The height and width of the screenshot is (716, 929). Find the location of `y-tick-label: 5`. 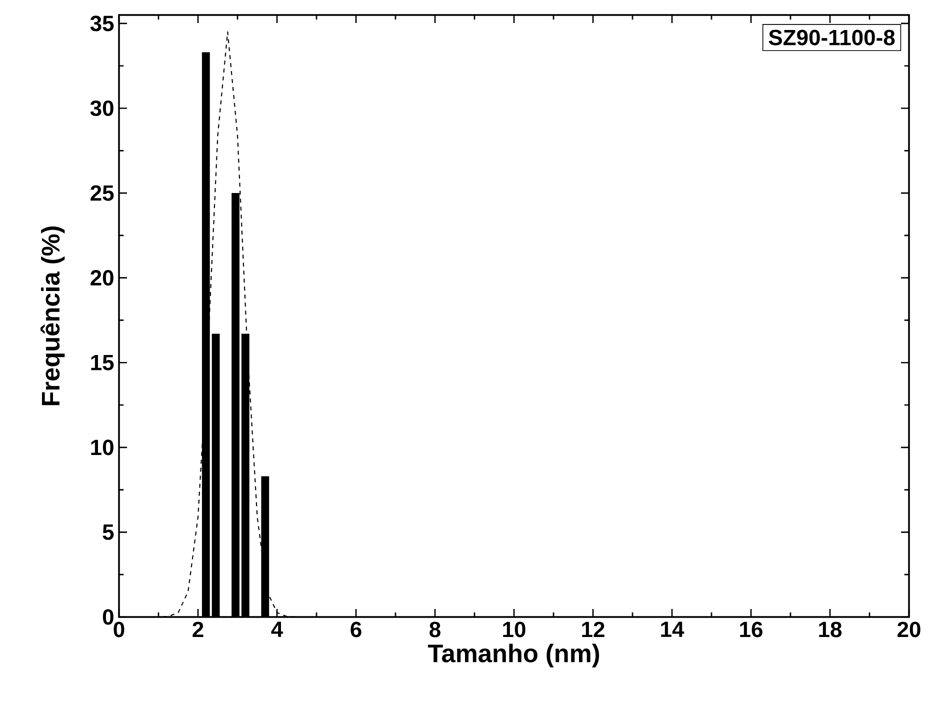

y-tick-label: 5 is located at coordinates (108, 532).